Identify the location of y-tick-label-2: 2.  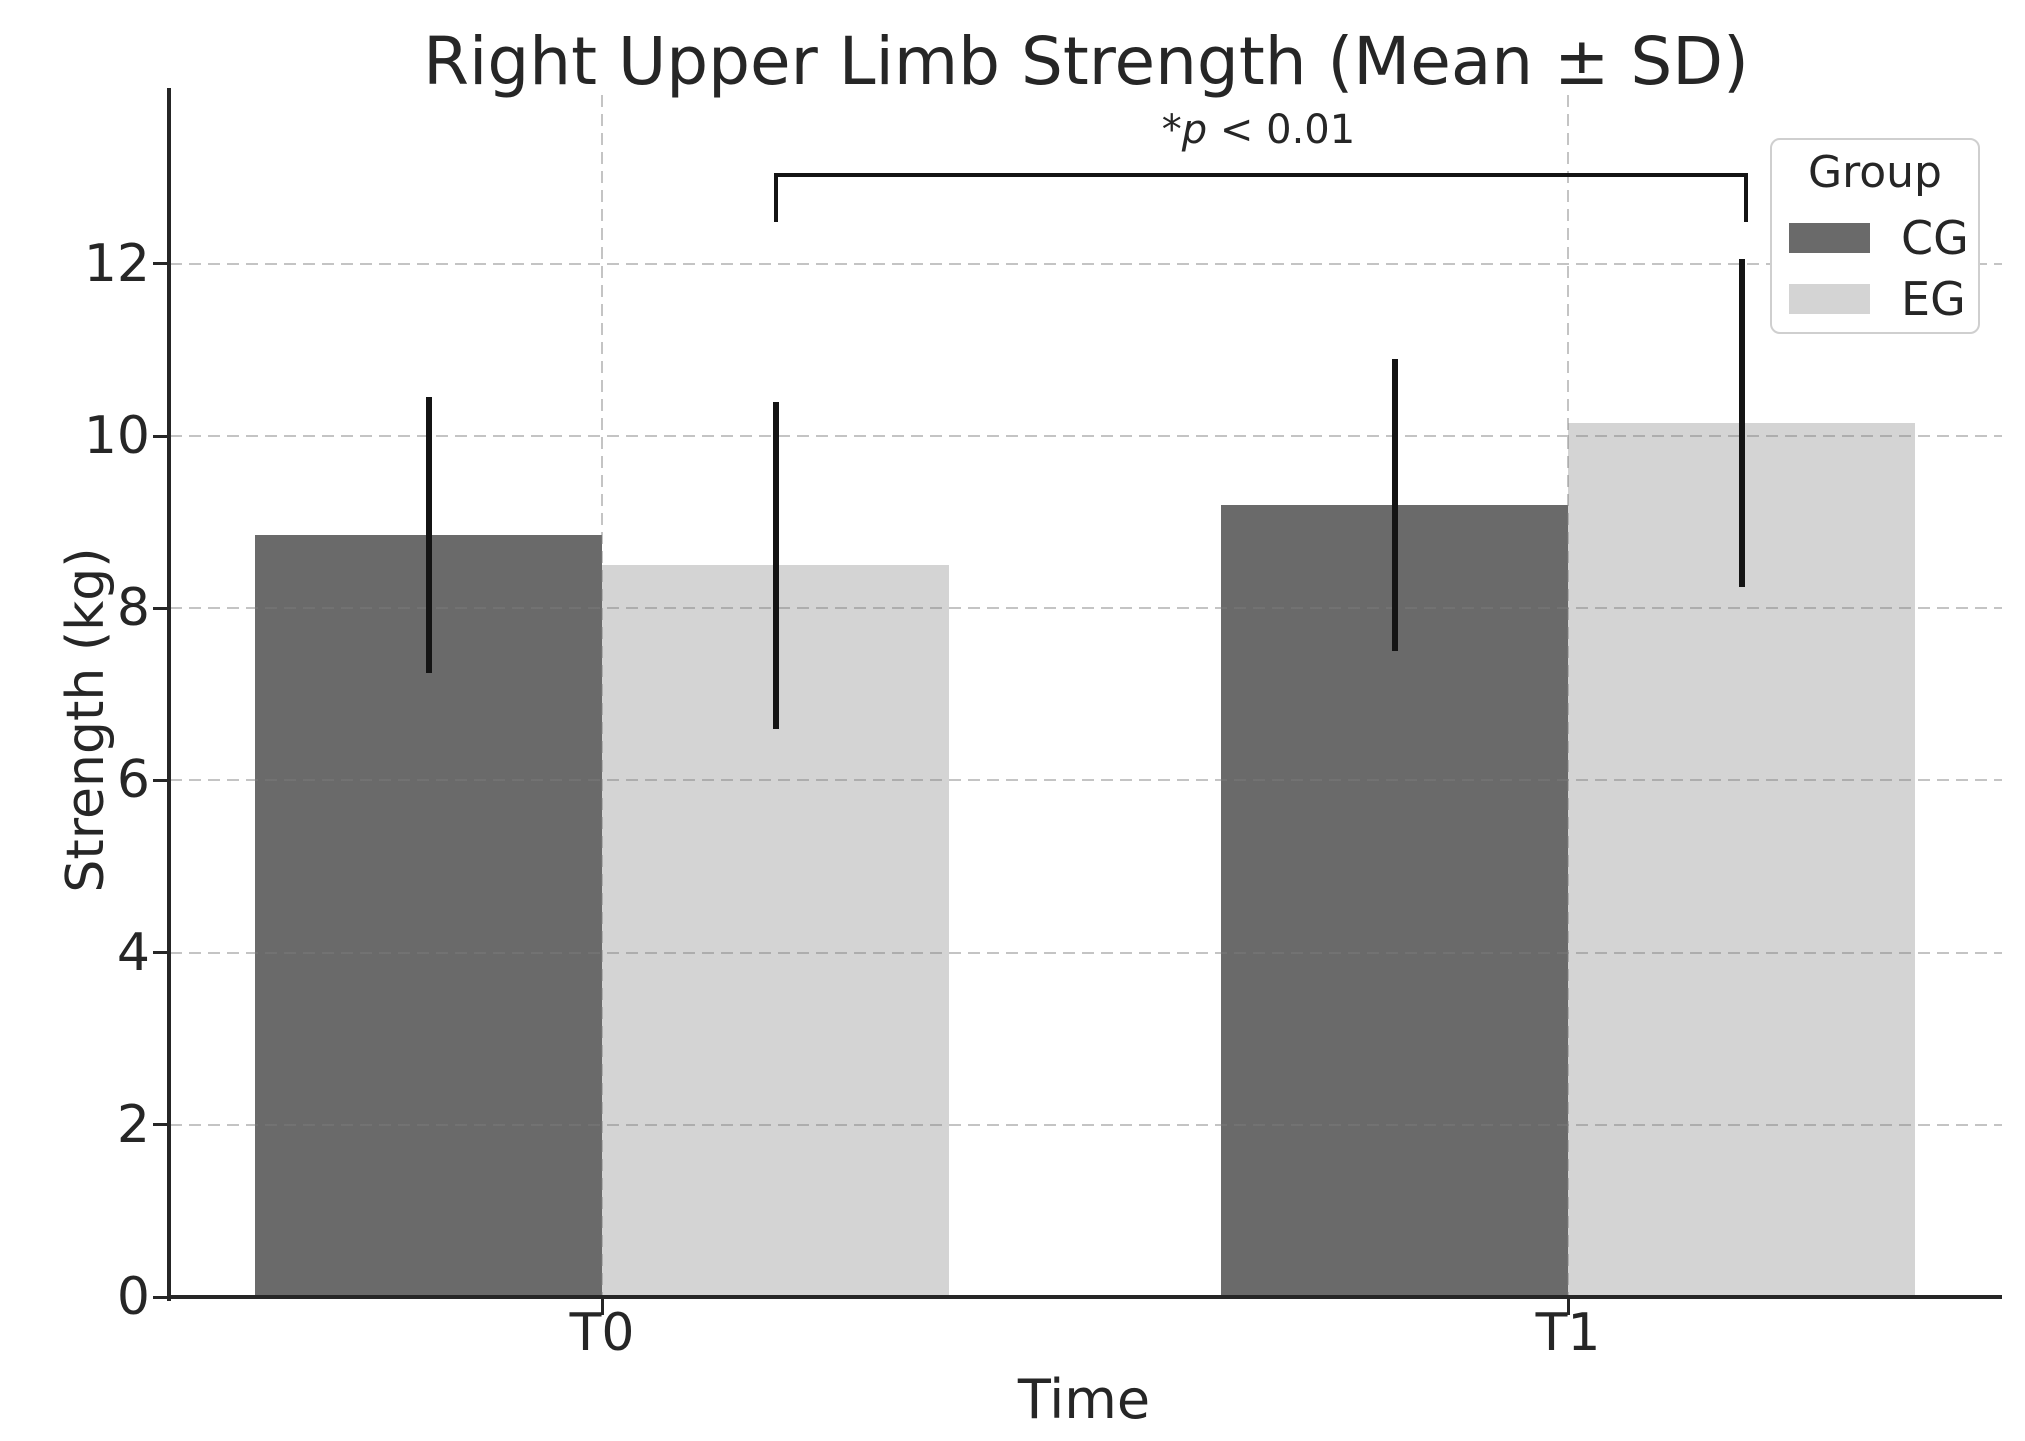
(133, 1124).